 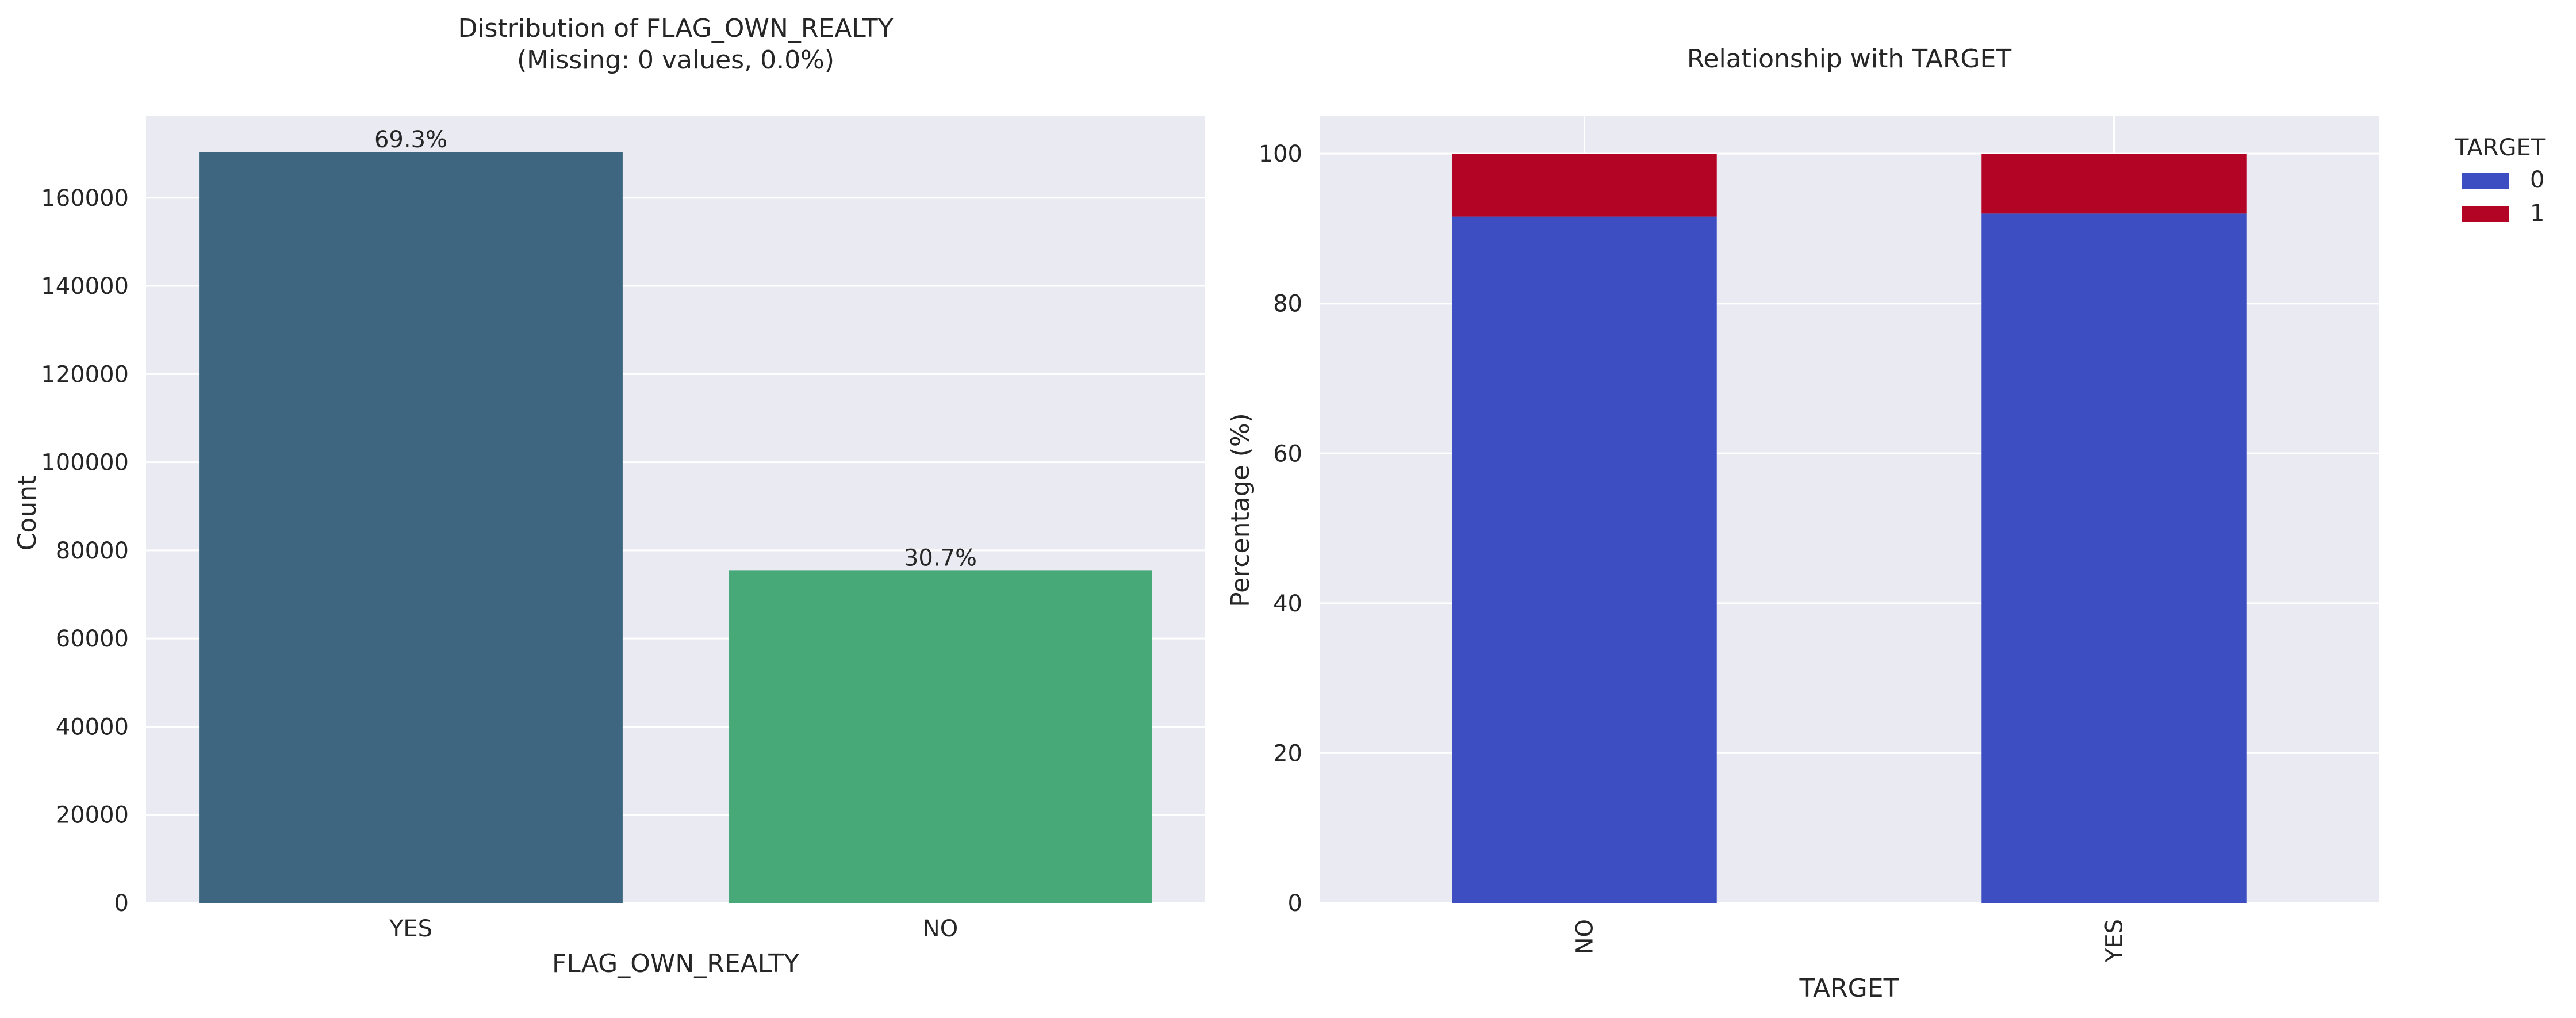 I want to click on right-x-ticks: NO YES, so click(x=1850, y=941).